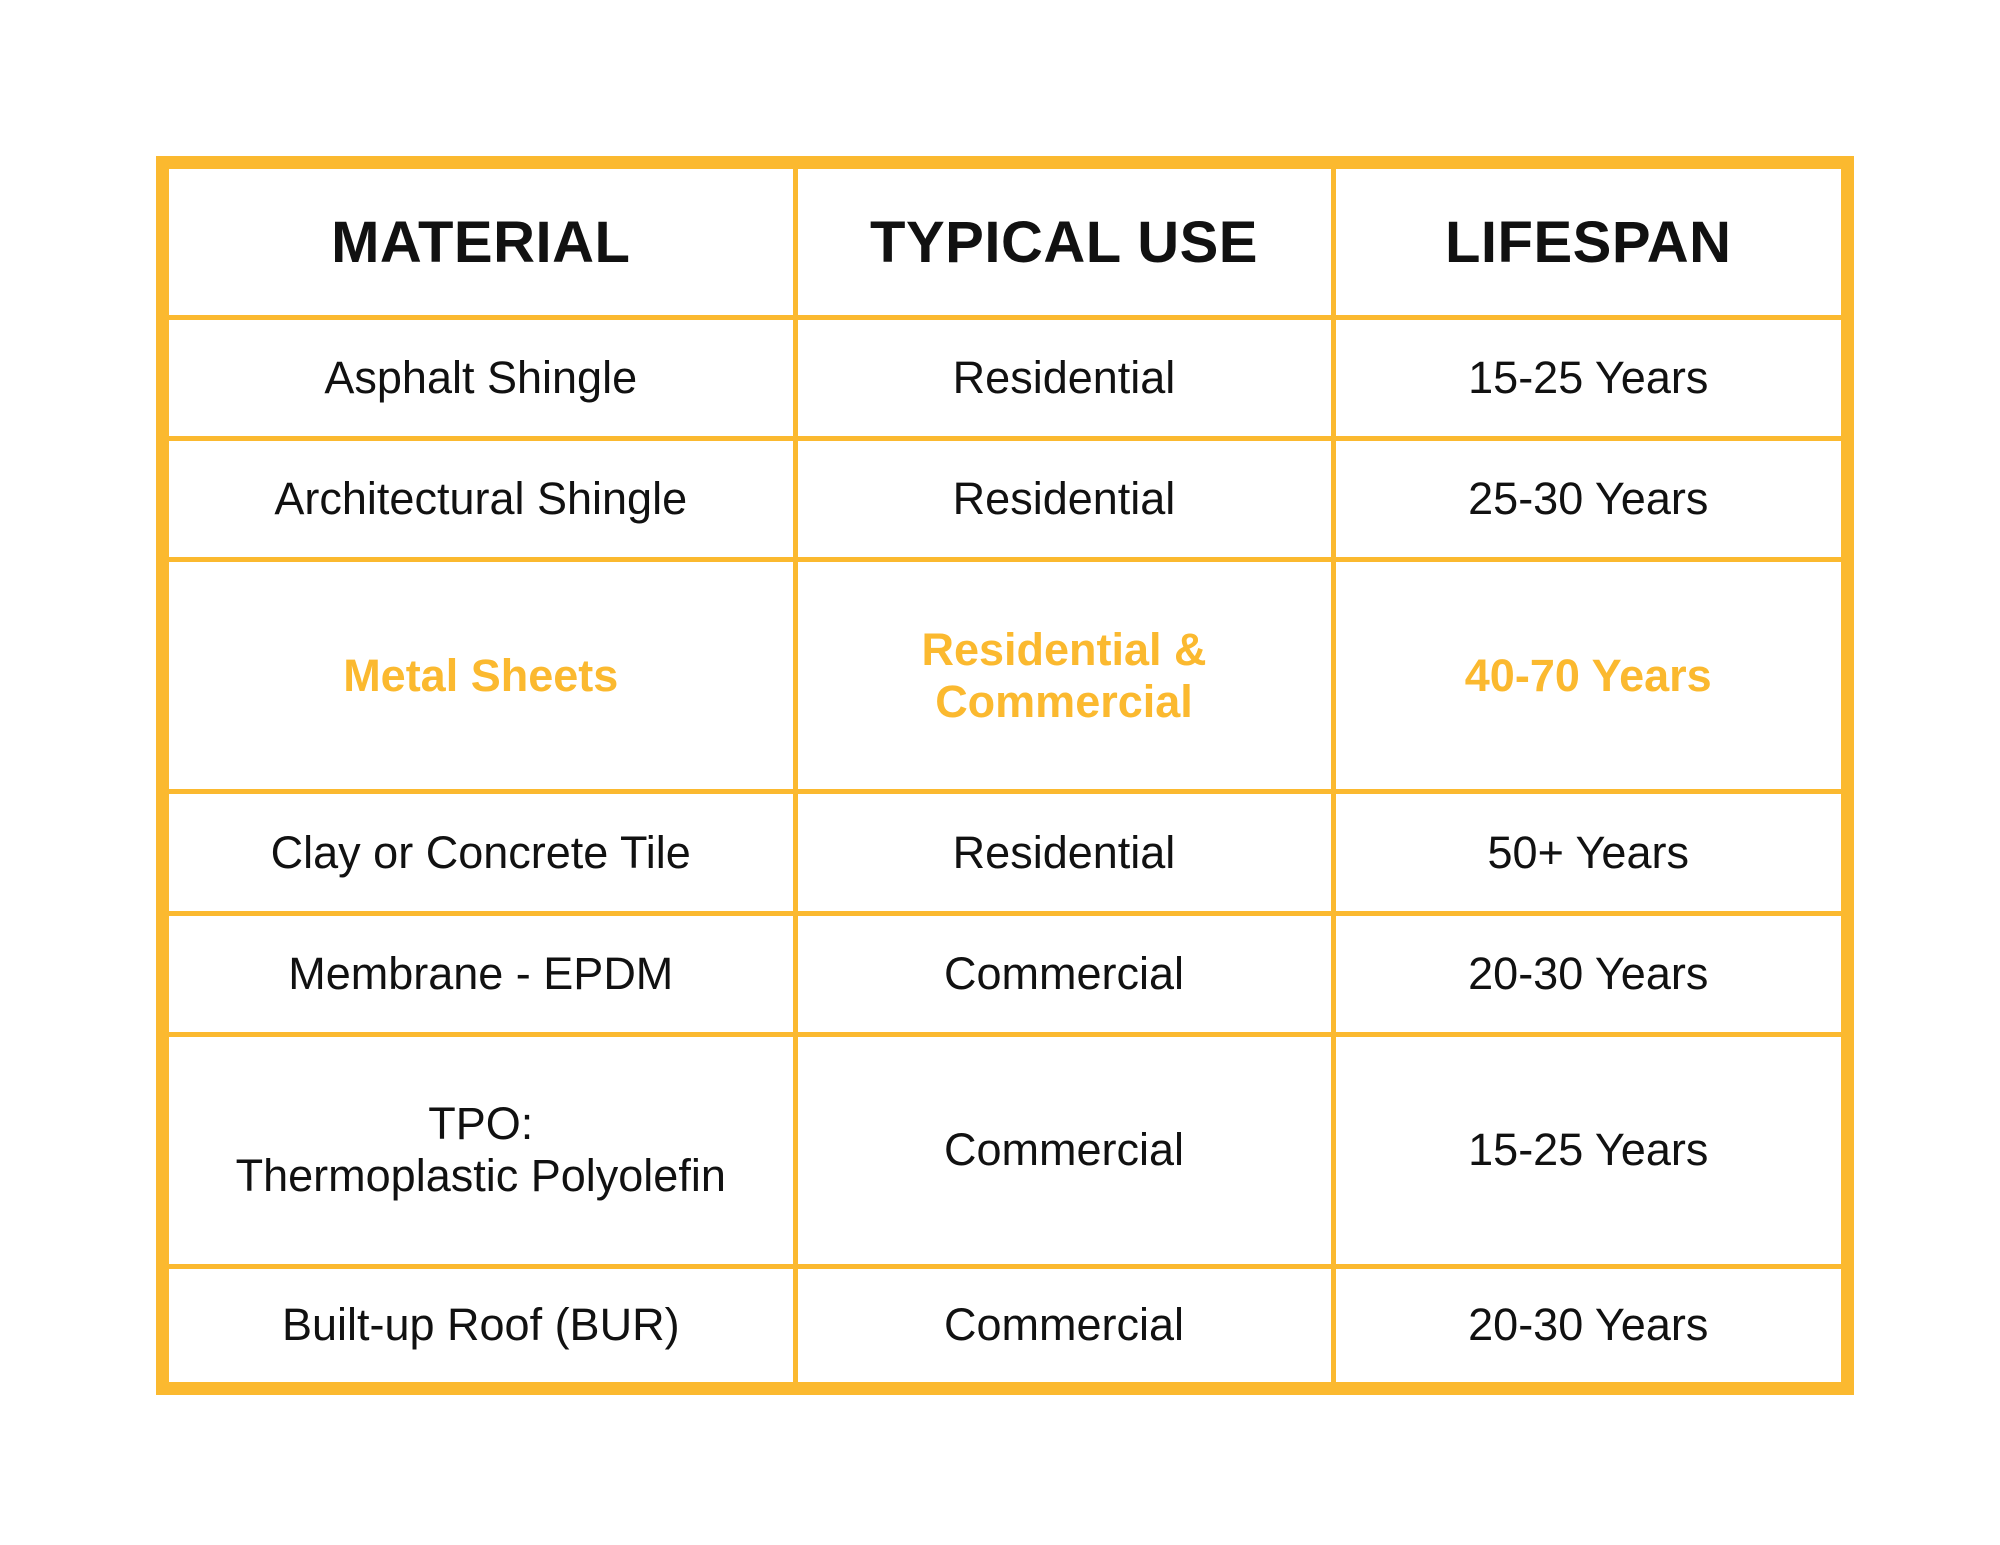 The width and height of the screenshot is (2000, 1545). I want to click on table-row: Built-up Roof (BUR) Commercial 20-30 Years, so click(1005, 1322).